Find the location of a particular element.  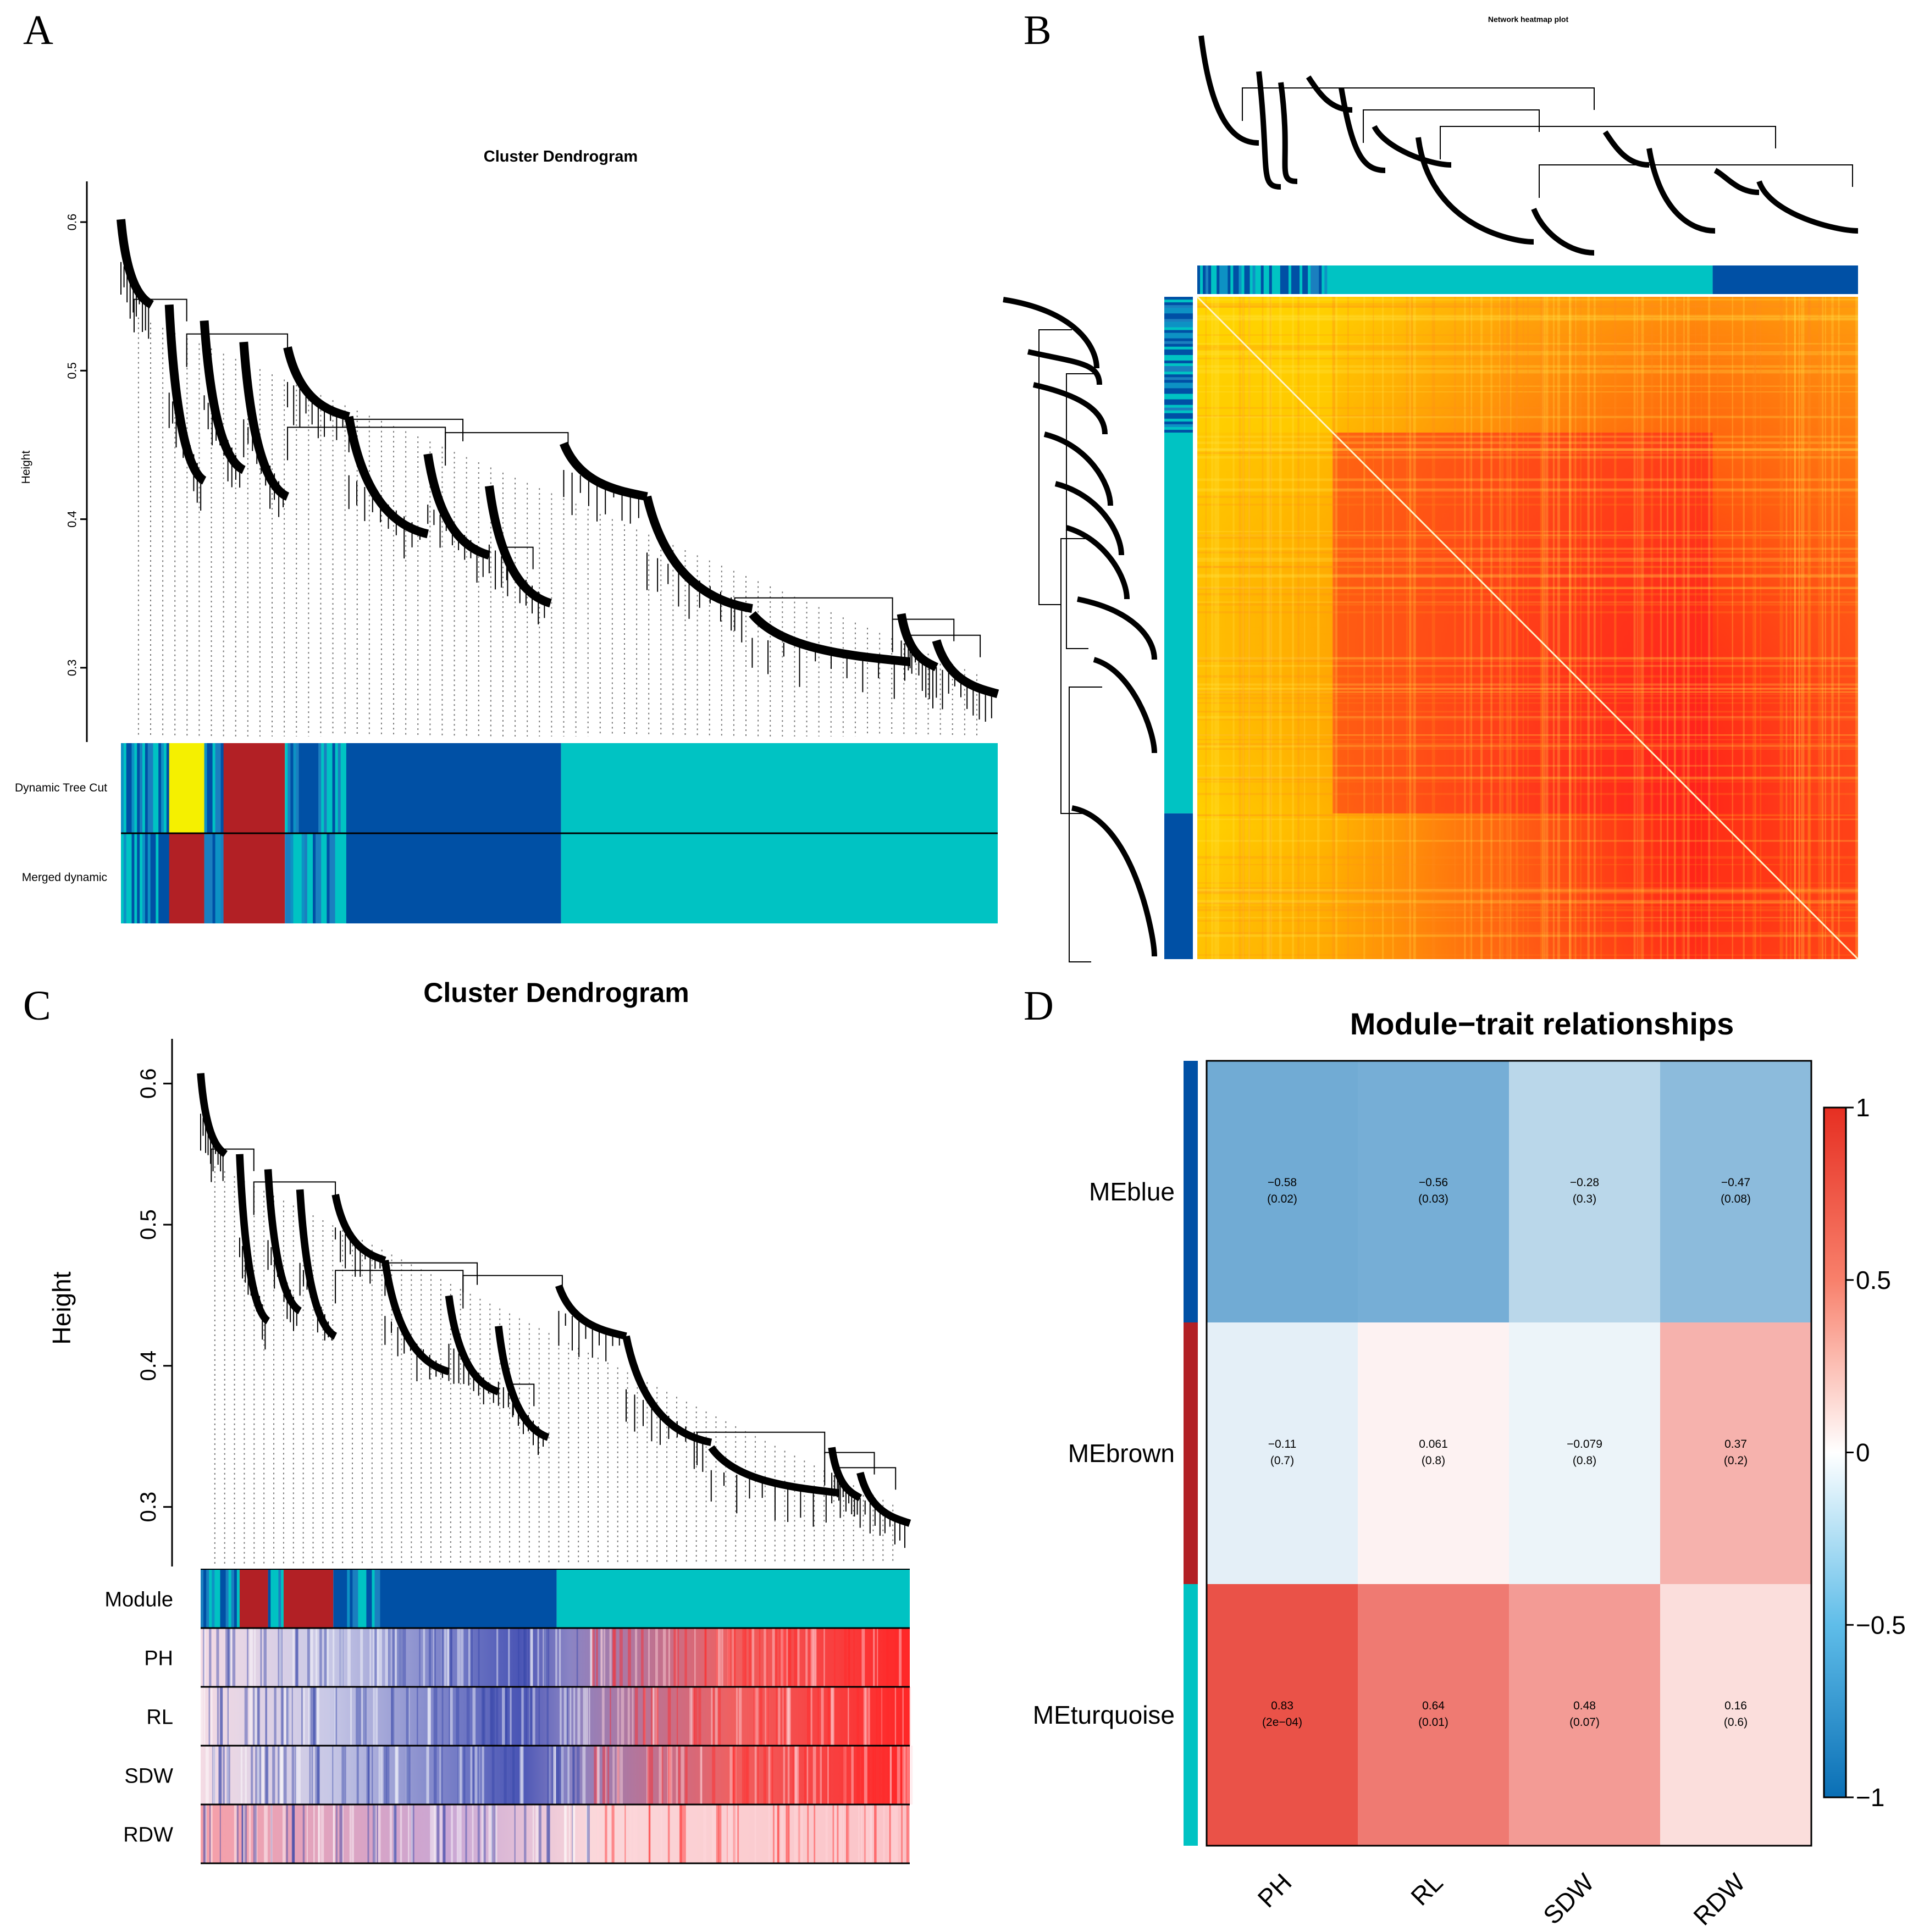

panel-d-row-label-meblue: MEblue is located at coordinates (1132, 1191).